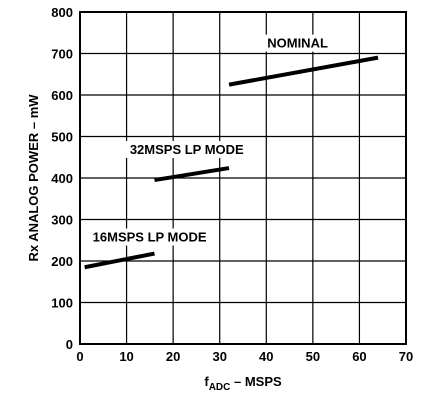  Describe the element at coordinates (62, 137) in the screenshot. I see `y-tick-label: 500` at that location.